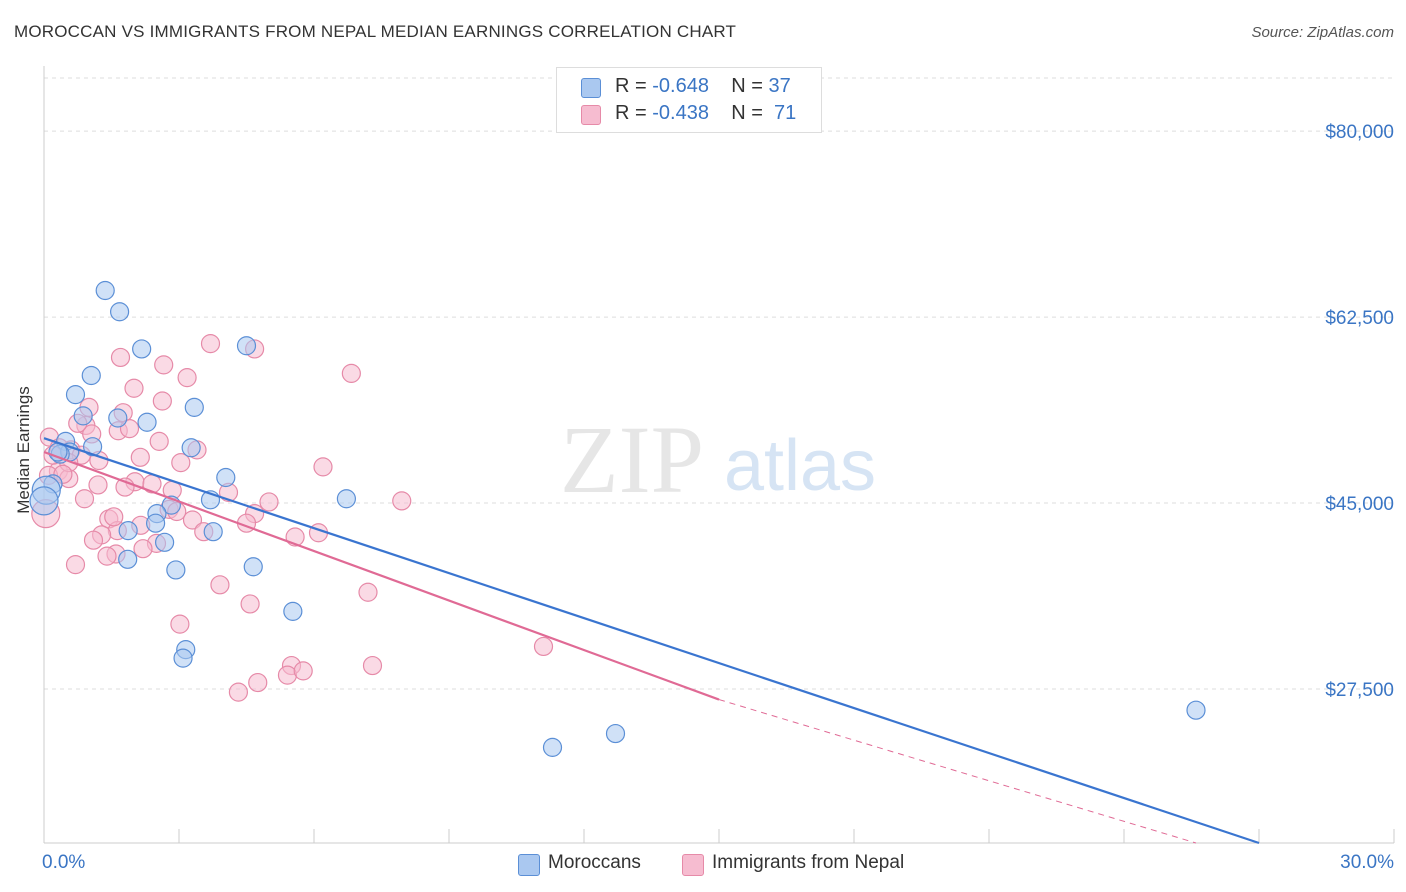  Describe the element at coordinates (529, 865) in the screenshot. I see `bottom-legend-swatch-moroccans` at that location.